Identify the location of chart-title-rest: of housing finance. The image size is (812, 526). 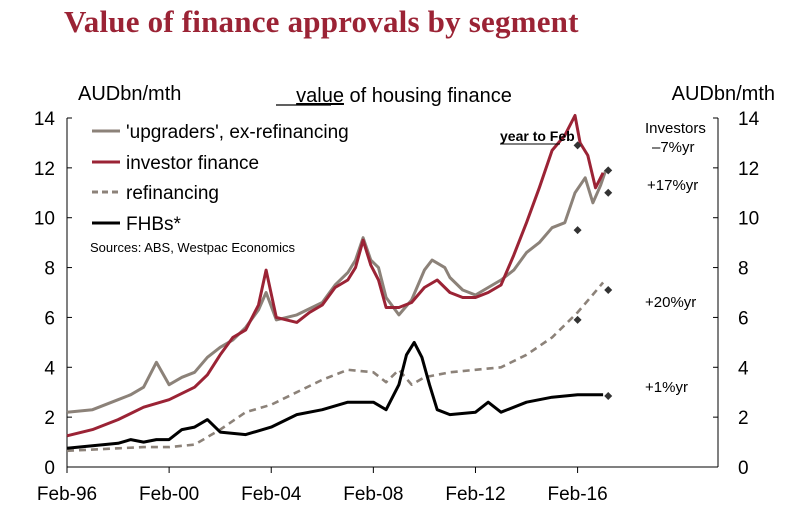
(428, 96).